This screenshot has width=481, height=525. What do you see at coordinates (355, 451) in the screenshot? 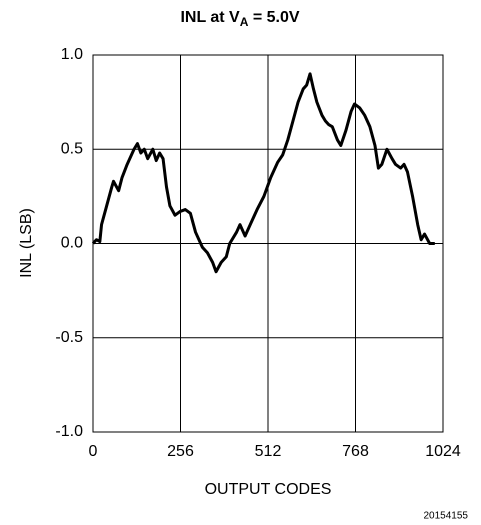
I see `x-tick-label: 768` at bounding box center [355, 451].